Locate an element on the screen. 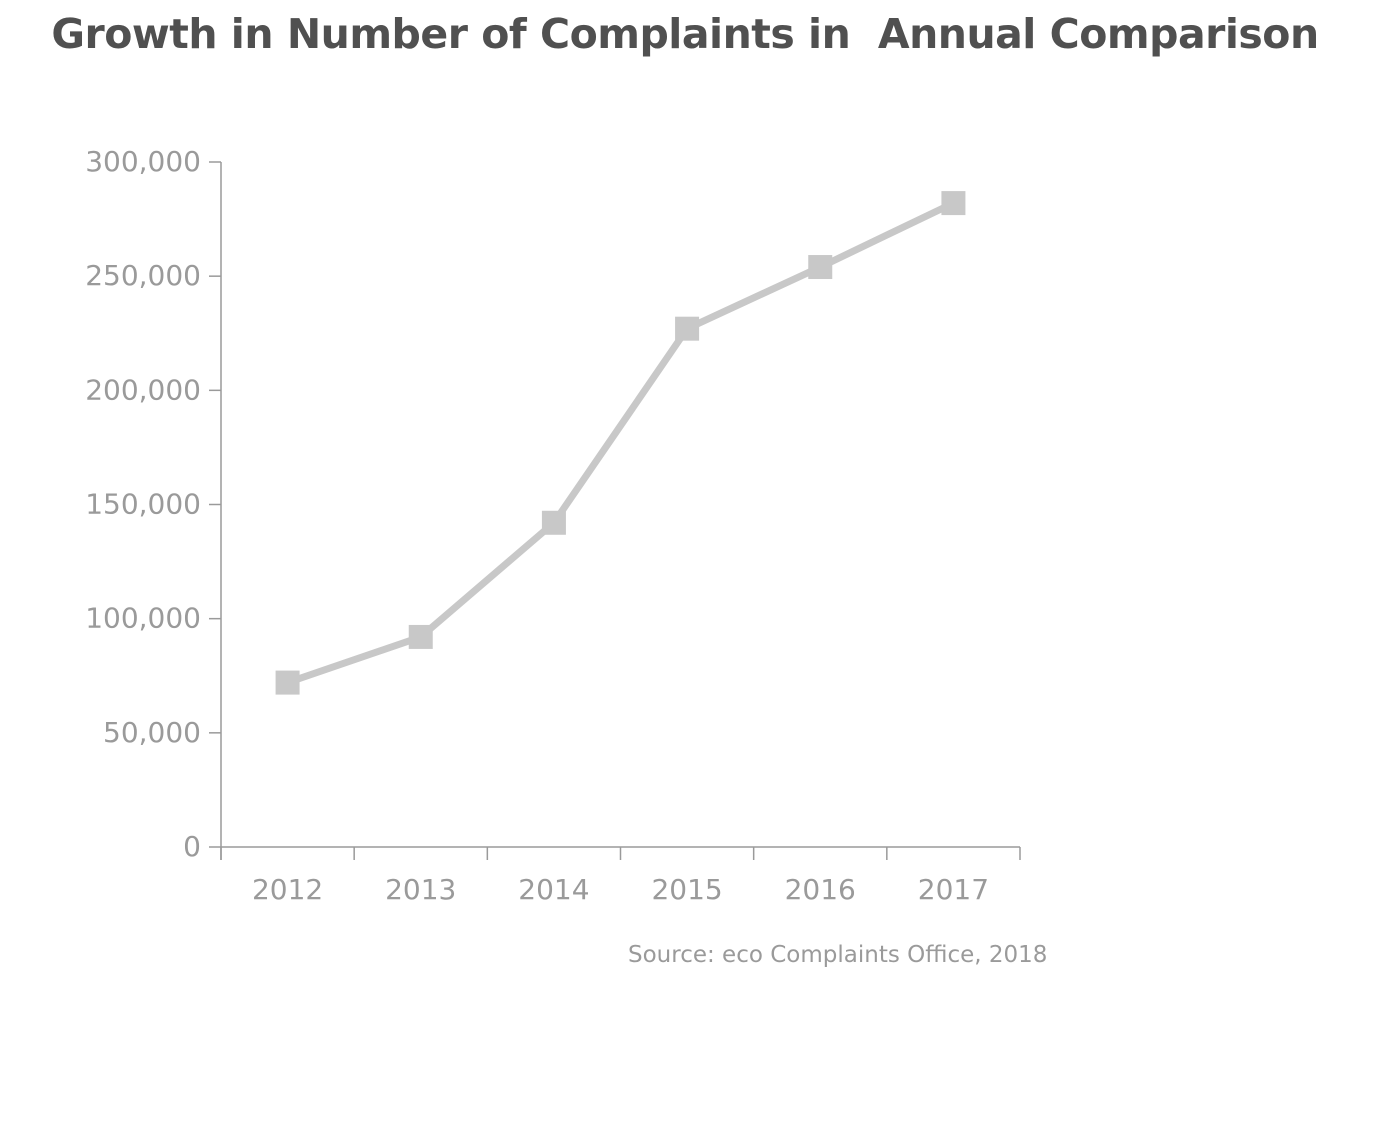 This screenshot has width=1382, height=1123. y-tick-label: 50,000 is located at coordinates (152, 732).